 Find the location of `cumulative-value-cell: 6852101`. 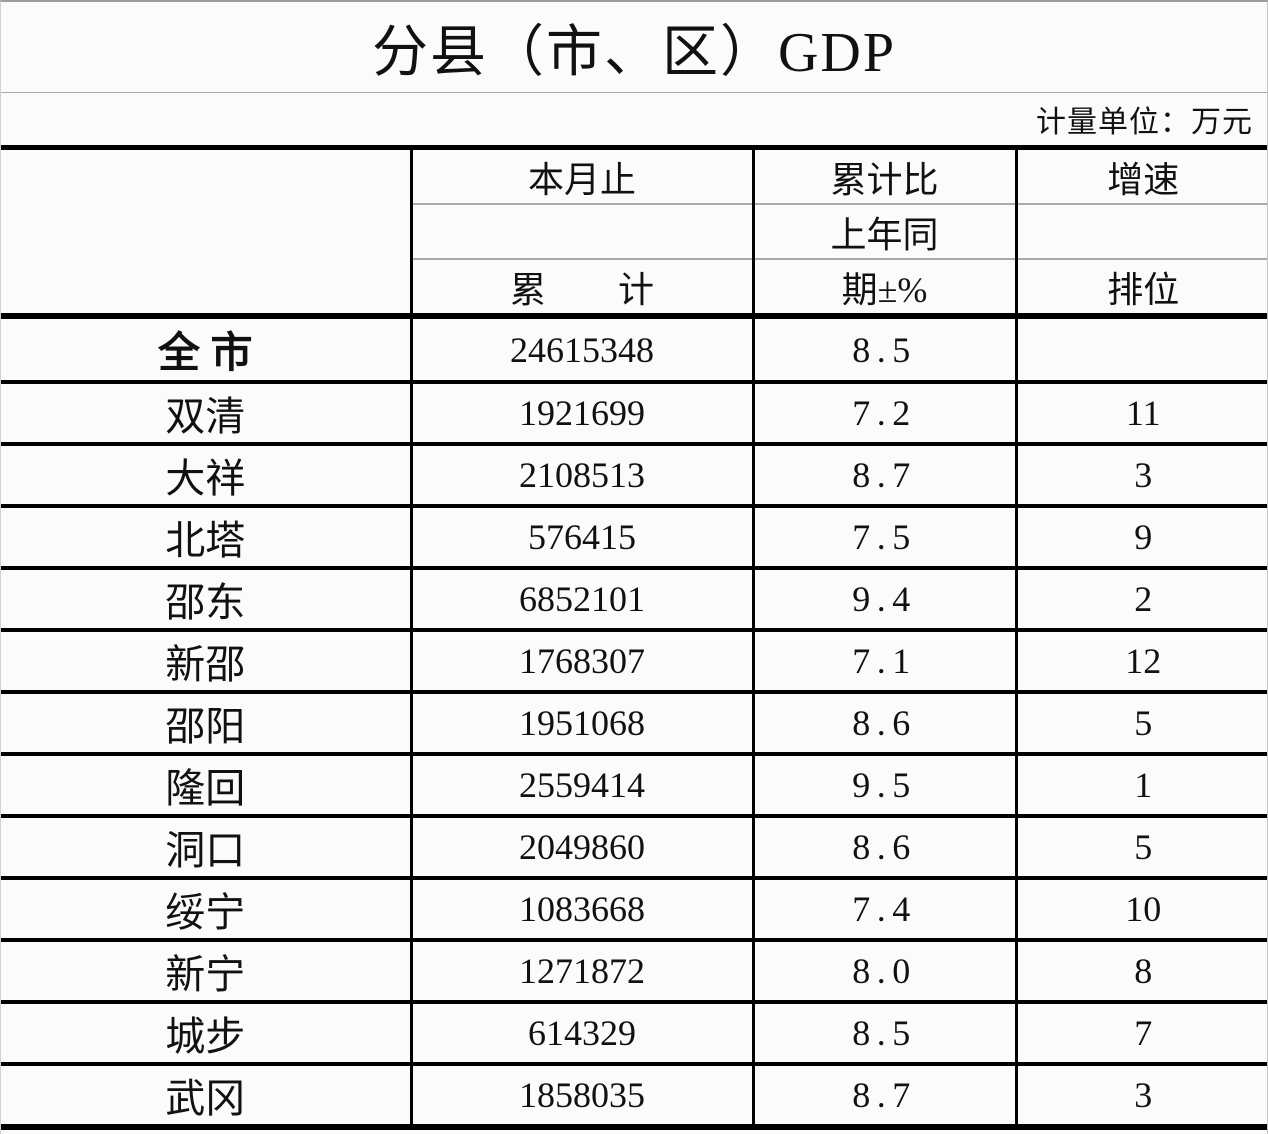

cumulative-value-cell: 6852101 is located at coordinates (581, 598).